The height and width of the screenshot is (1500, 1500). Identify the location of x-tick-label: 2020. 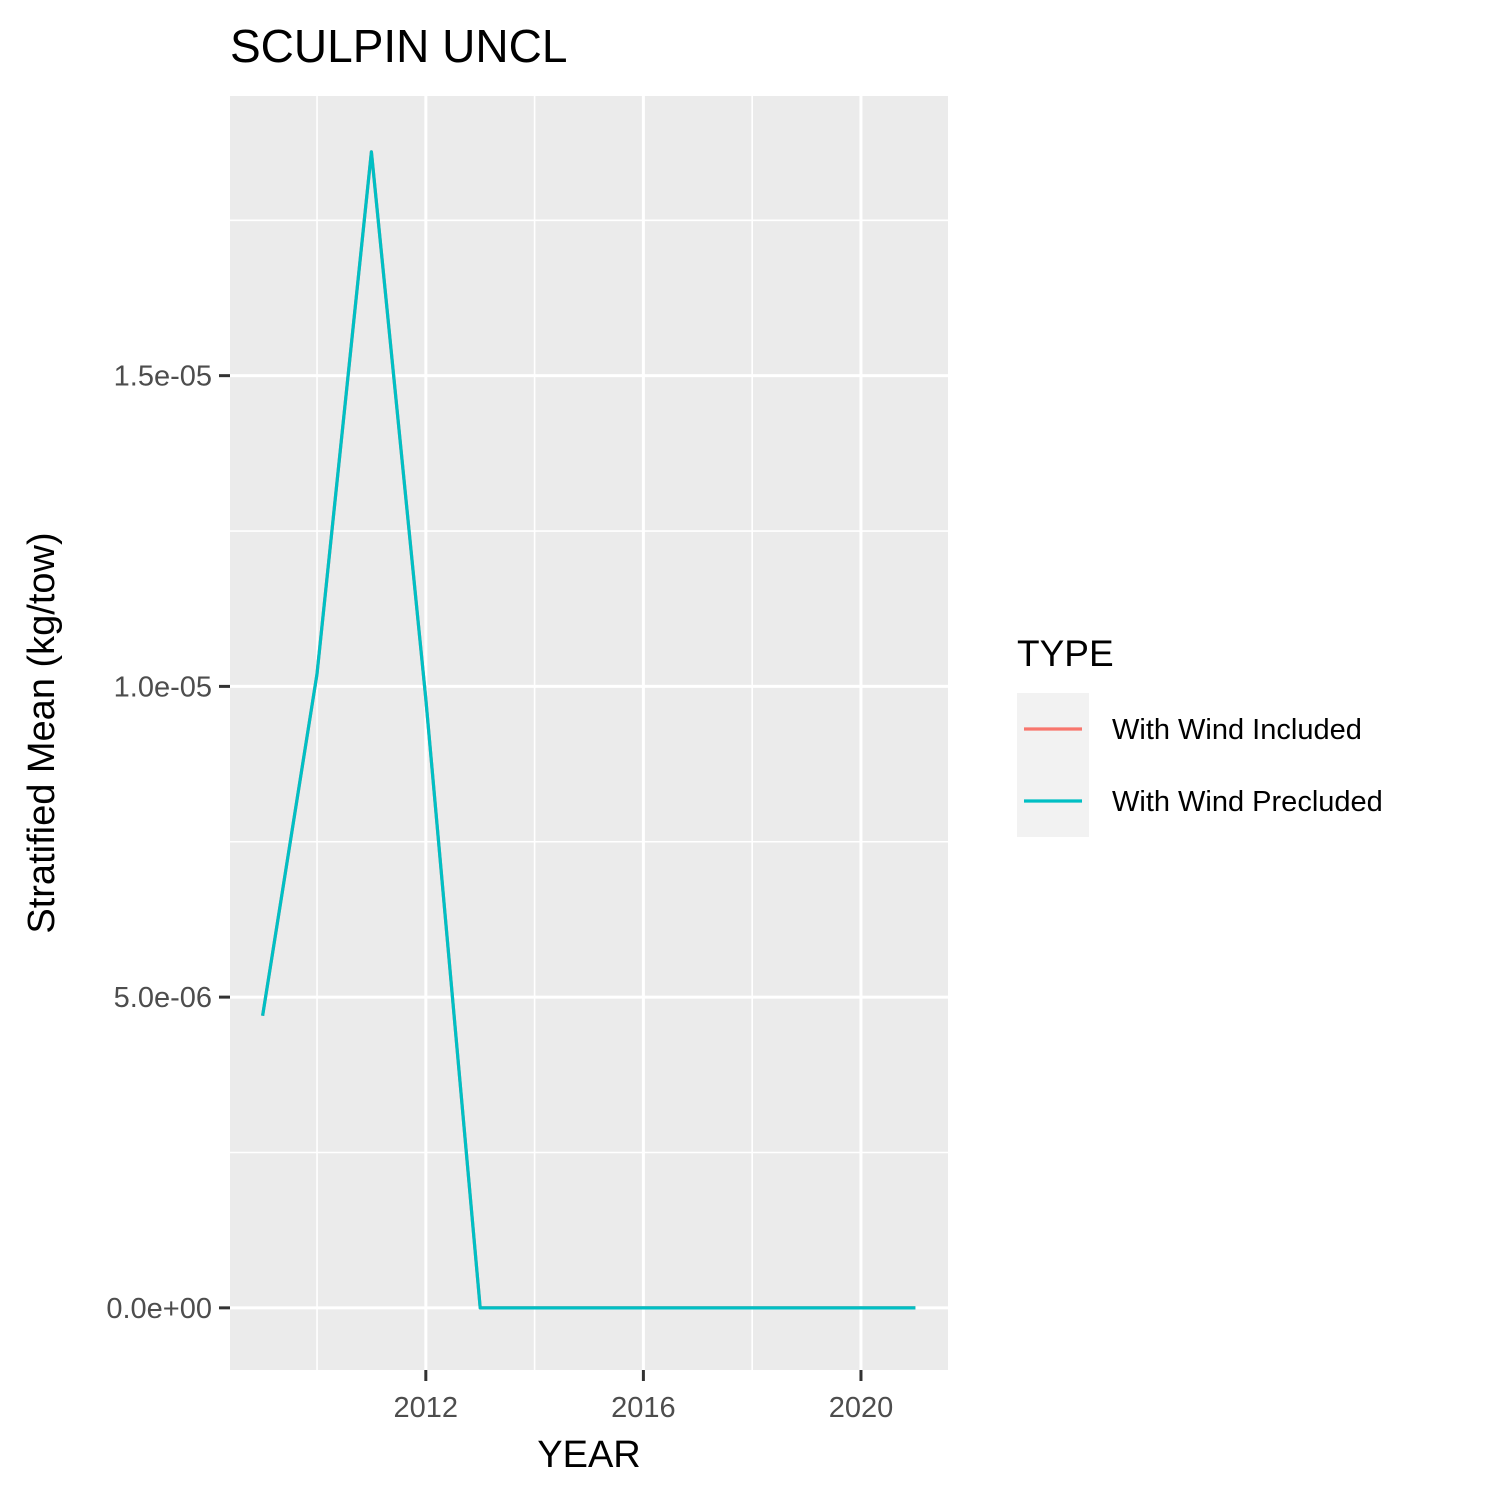
(861, 1408).